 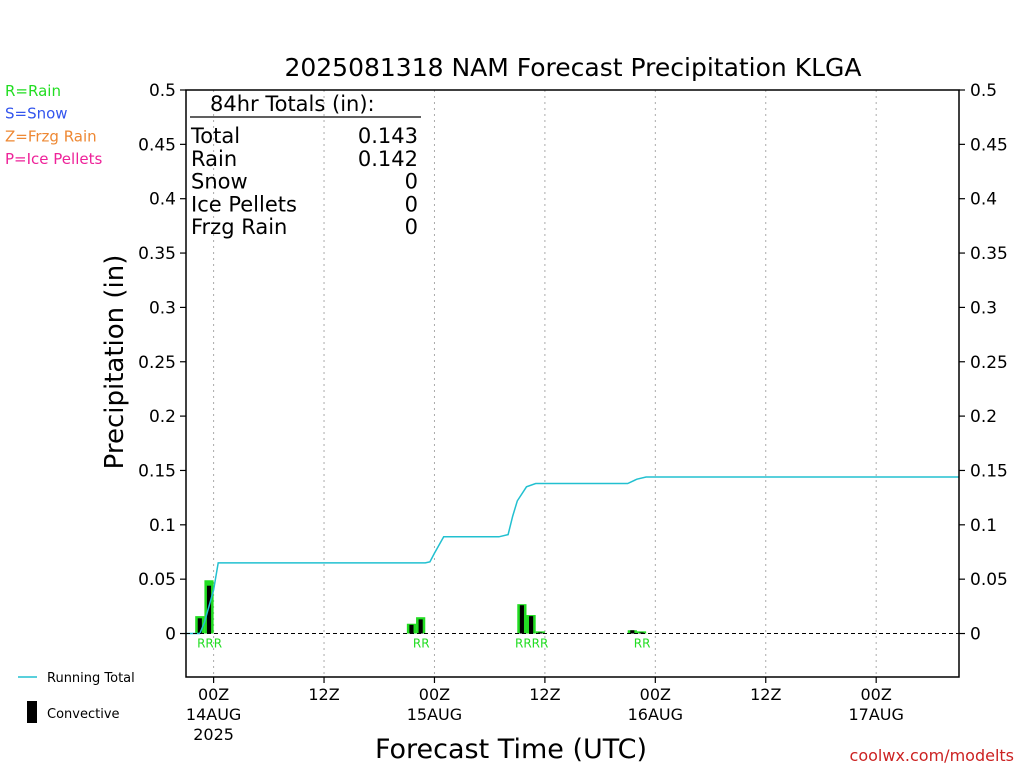 I want to click on y-tick-label-left: 0.15, so click(x=157, y=471).